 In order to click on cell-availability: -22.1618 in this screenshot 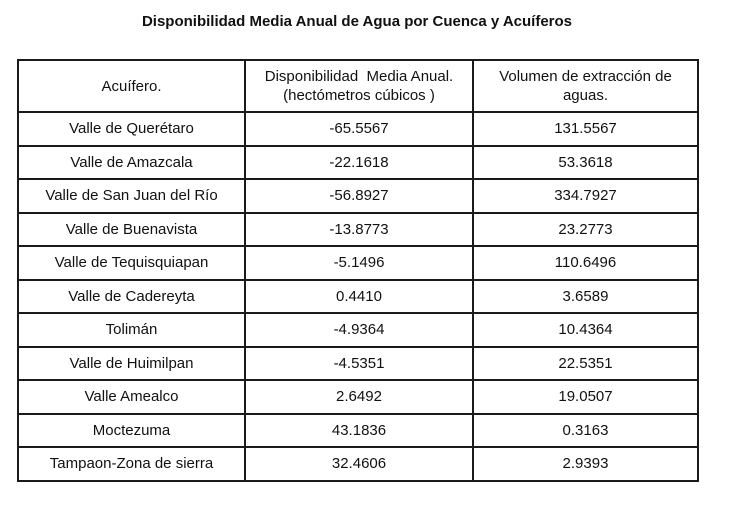, I will do `click(359, 162)`.